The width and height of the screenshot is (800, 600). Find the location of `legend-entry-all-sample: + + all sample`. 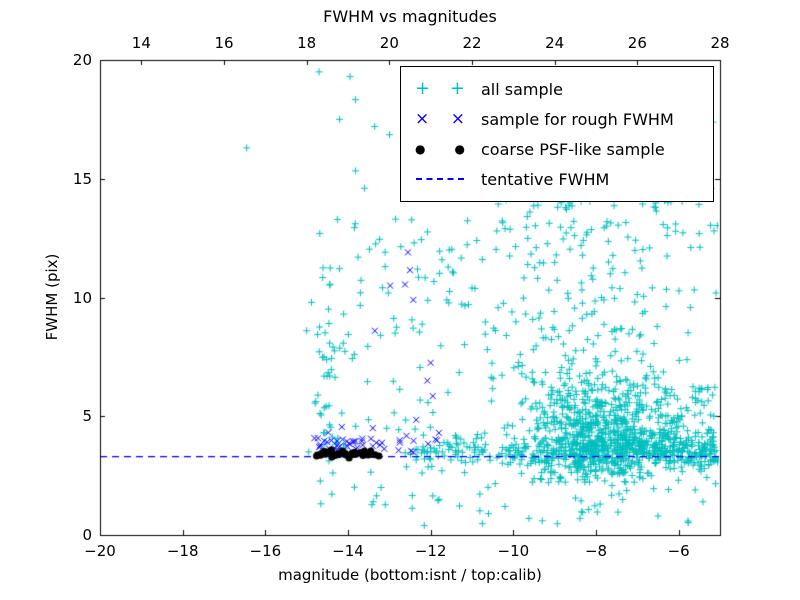

legend-entry-all-sample: + + all sample is located at coordinates (557, 89).